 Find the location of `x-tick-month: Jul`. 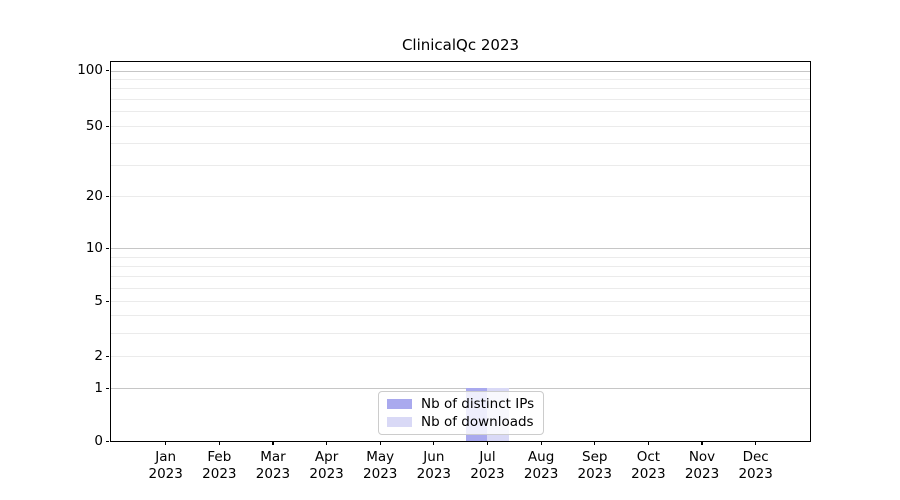

x-tick-month: Jul is located at coordinates (487, 457).